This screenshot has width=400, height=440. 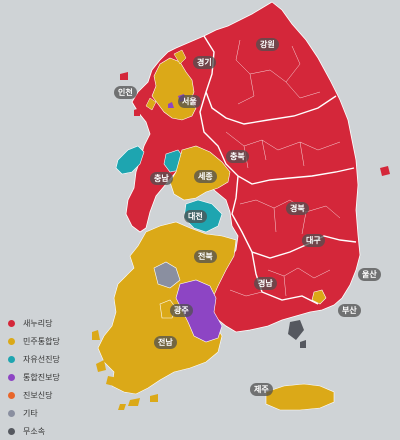 I want to click on label-jeju: 제주, so click(x=261, y=389).